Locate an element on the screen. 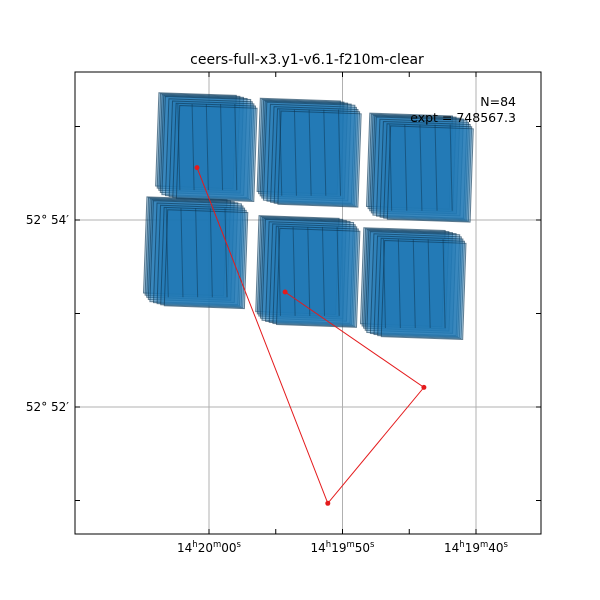 The image size is (600, 600). x-tick-label-1: 14h19m50s is located at coordinates (343, 547).